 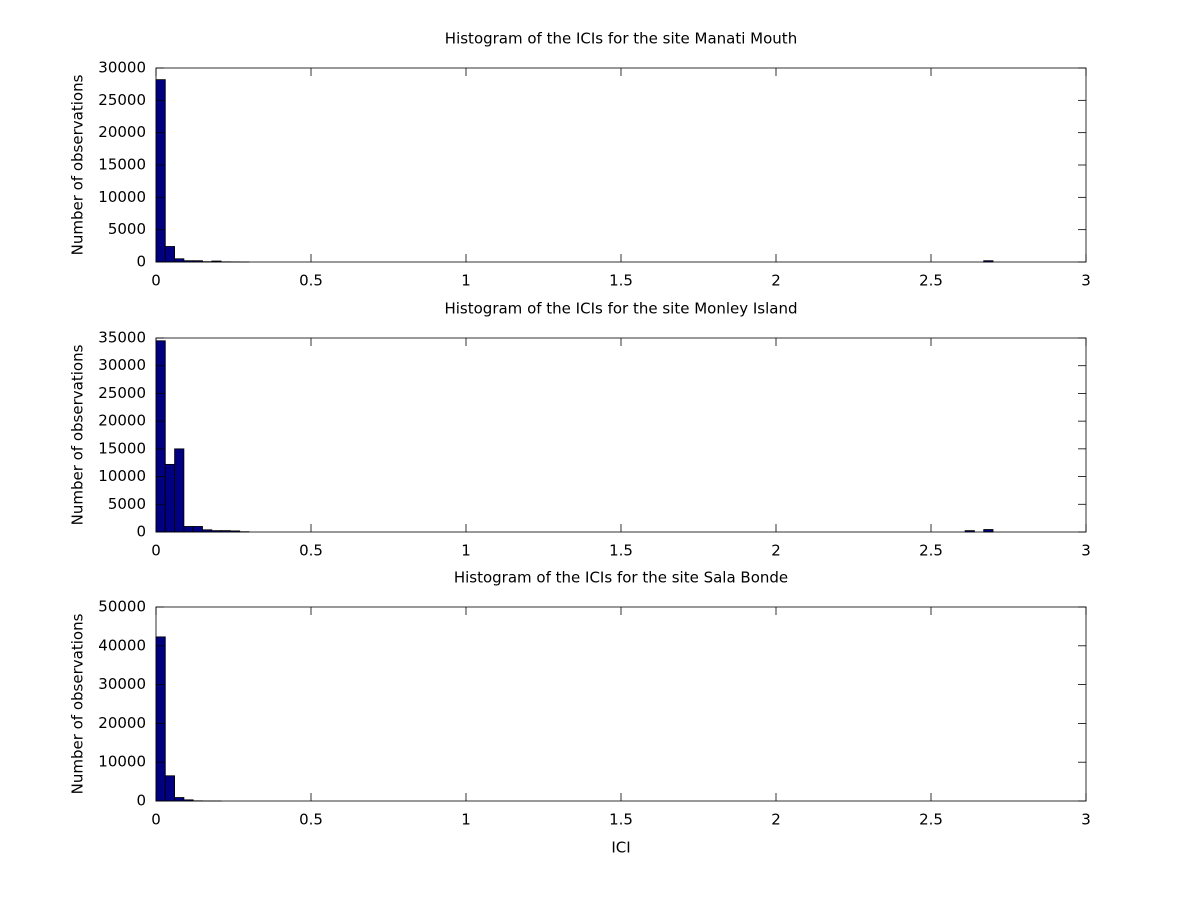 What do you see at coordinates (122, 338) in the screenshot?
I see `y-tick-label: 35000` at bounding box center [122, 338].